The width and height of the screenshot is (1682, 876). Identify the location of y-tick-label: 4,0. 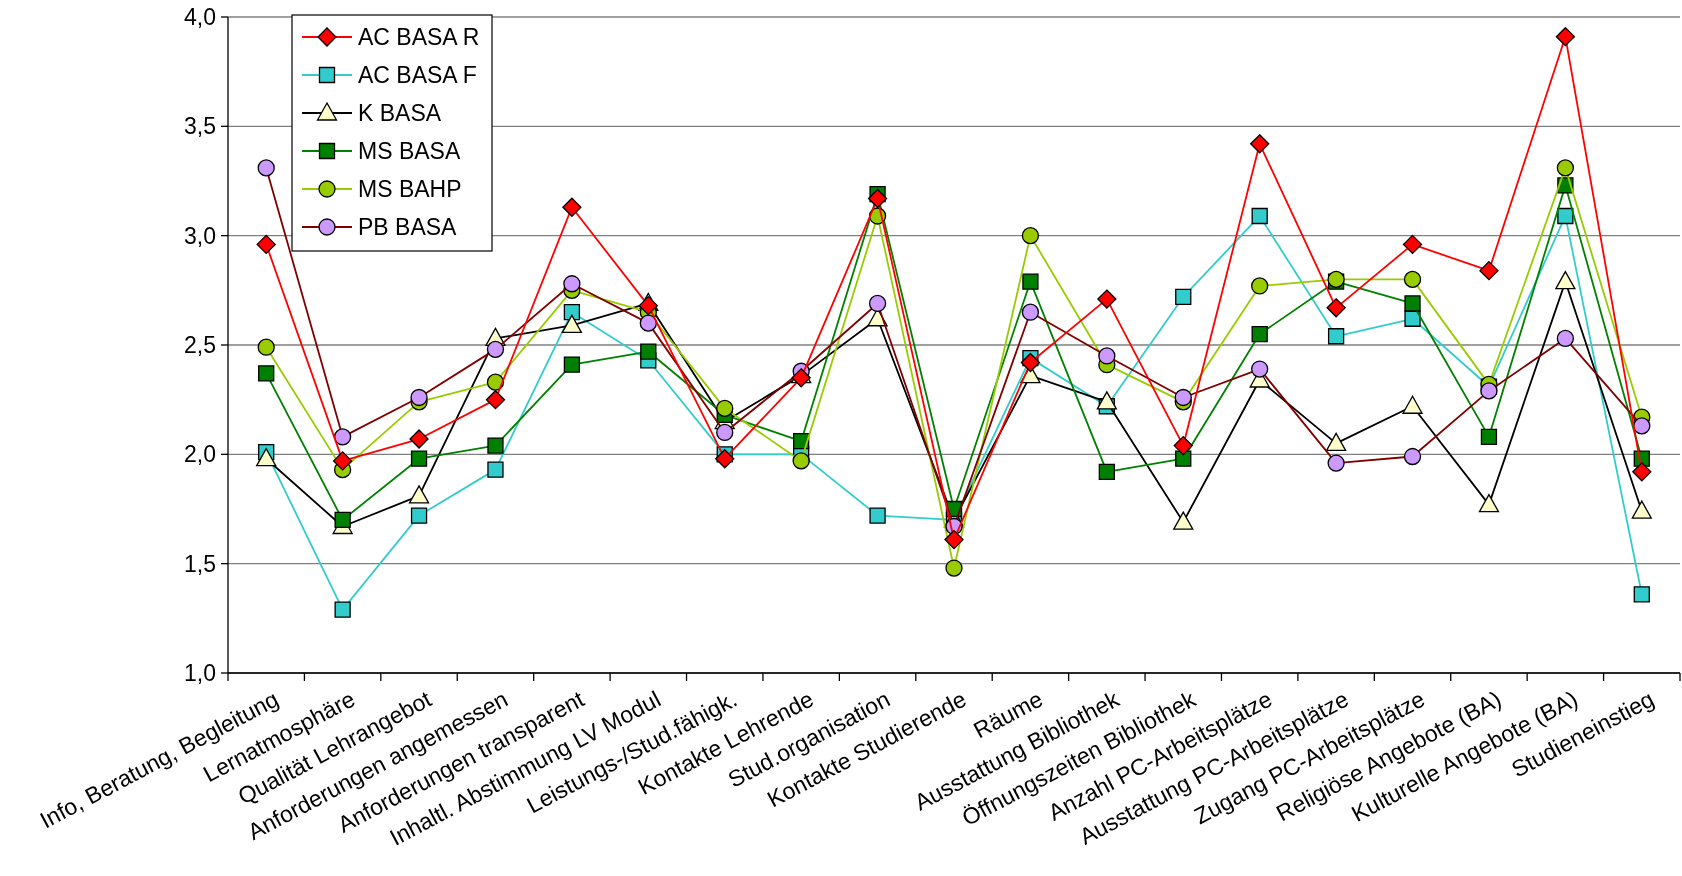
(200, 17).